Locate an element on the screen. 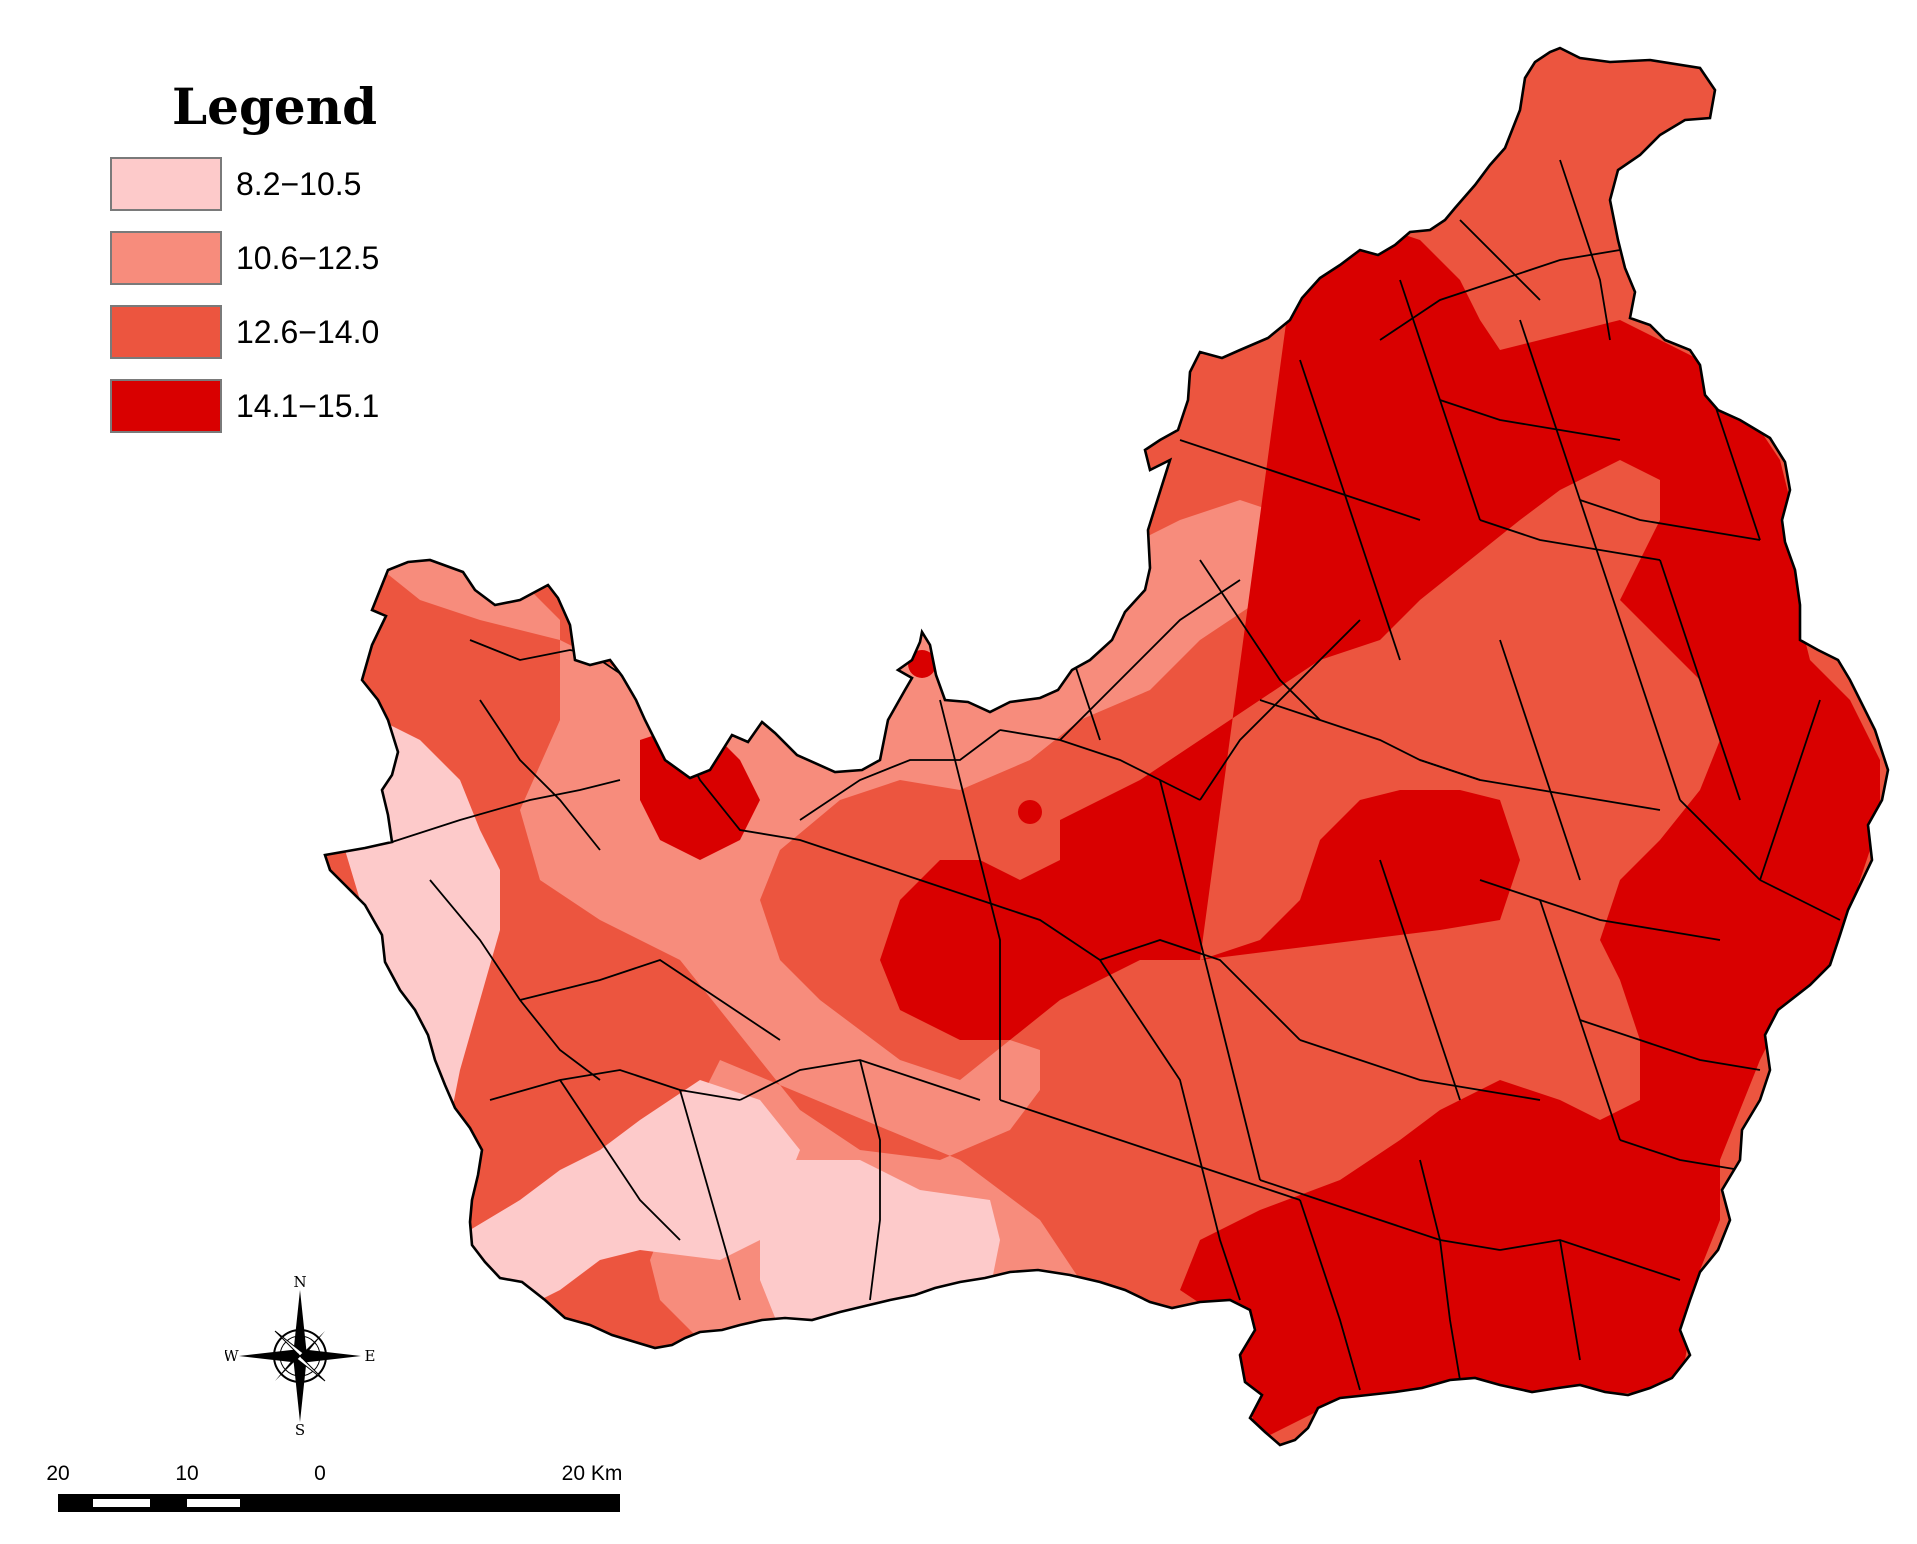  legend-item: 14.1−15.1 is located at coordinates (320, 406).